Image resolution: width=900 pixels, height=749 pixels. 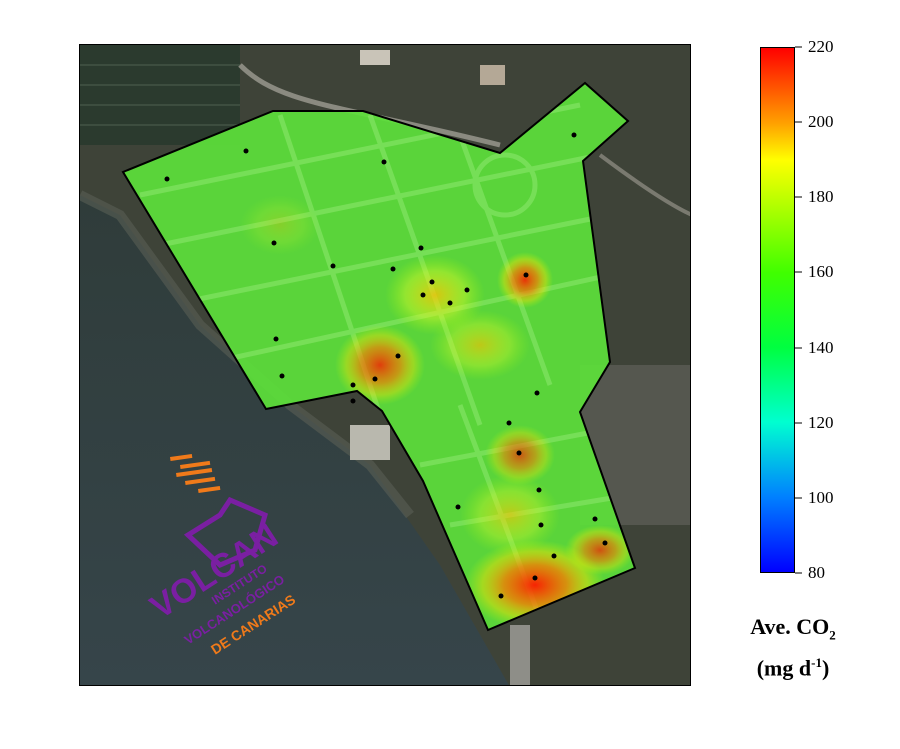 What do you see at coordinates (370, 442) in the screenshot?
I see `building-port` at bounding box center [370, 442].